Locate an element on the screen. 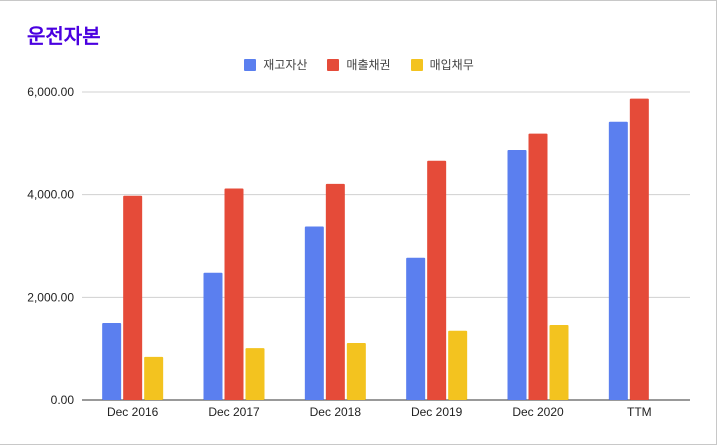  x-tick-label: Dec 2018 is located at coordinates (336, 412).